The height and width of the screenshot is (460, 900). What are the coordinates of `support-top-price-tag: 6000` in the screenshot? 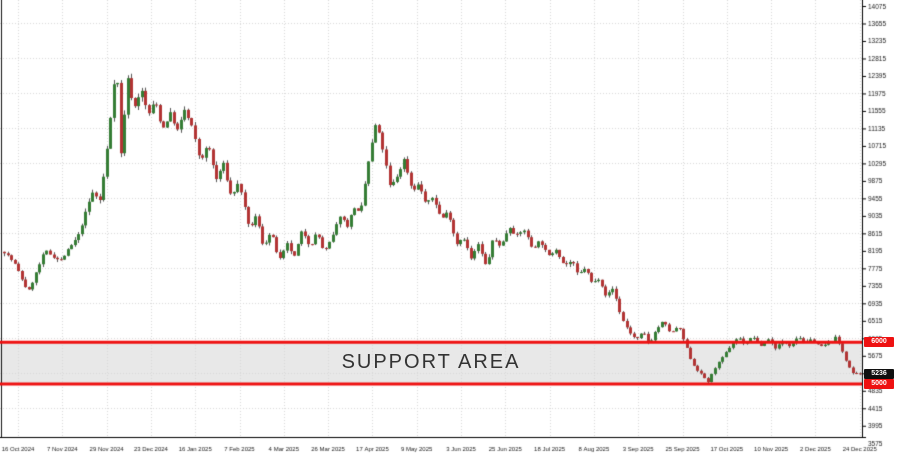 It's located at (879, 342).